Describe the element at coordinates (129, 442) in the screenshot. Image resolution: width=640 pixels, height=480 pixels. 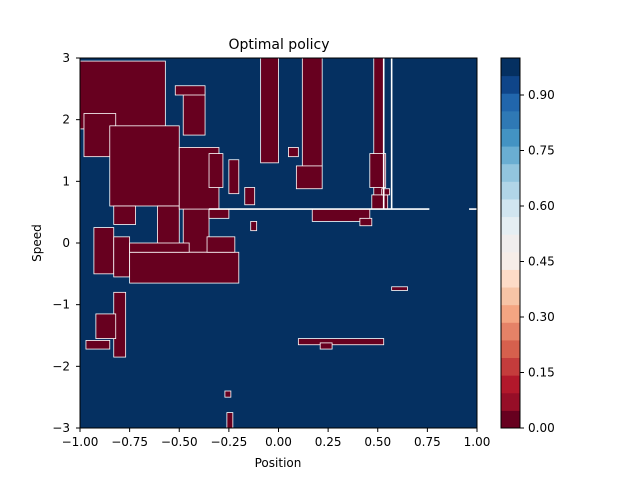
I see `x-tick-label: −0.75` at that location.